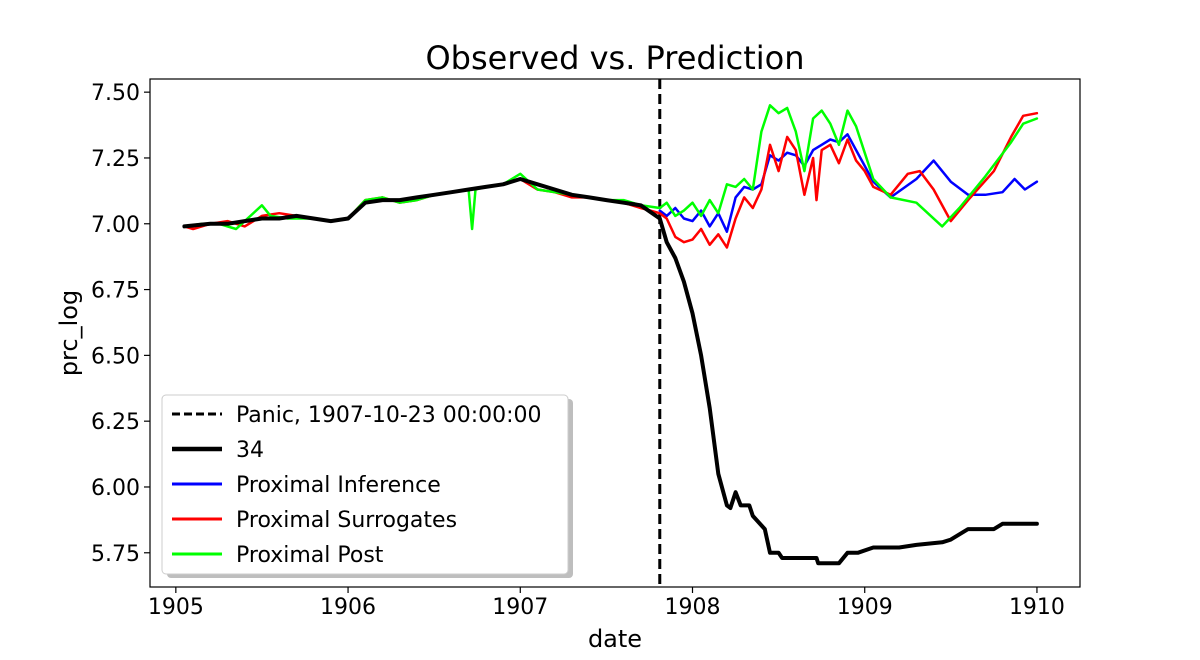 The height and width of the screenshot is (660, 1200). I want to click on legend-box, so click(365, 484).